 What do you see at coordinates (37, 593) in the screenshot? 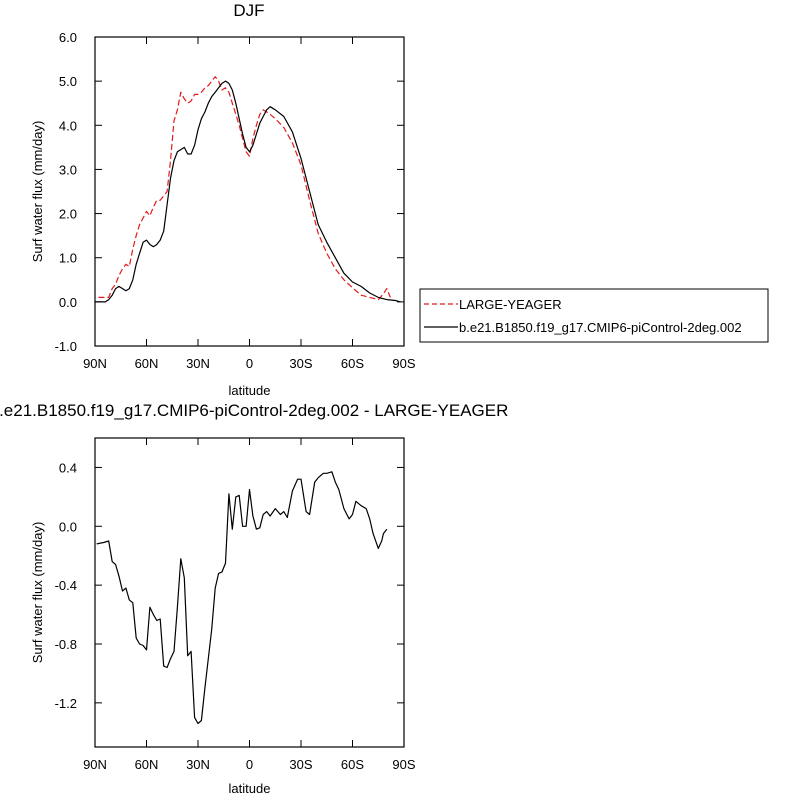
I see `bottom-chart-y-axis-label: Surf water flux (mm/day)` at bounding box center [37, 593].